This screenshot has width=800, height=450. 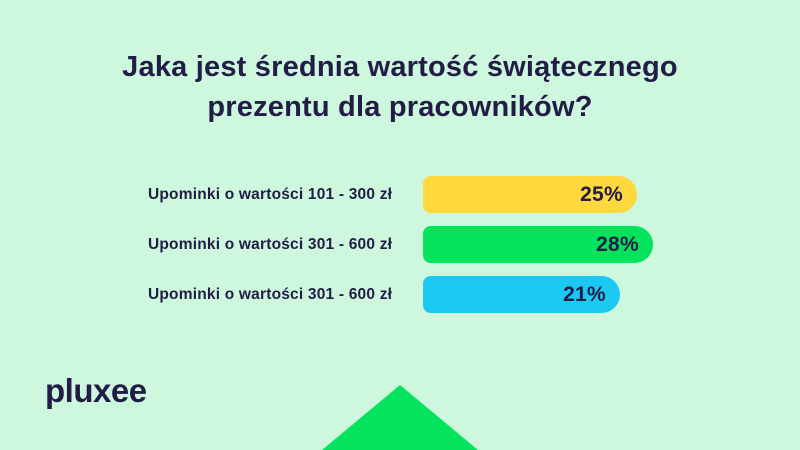 I want to click on chart-row: Upominki o wartości 301 - 600 zł 21%, so click(x=400, y=294).